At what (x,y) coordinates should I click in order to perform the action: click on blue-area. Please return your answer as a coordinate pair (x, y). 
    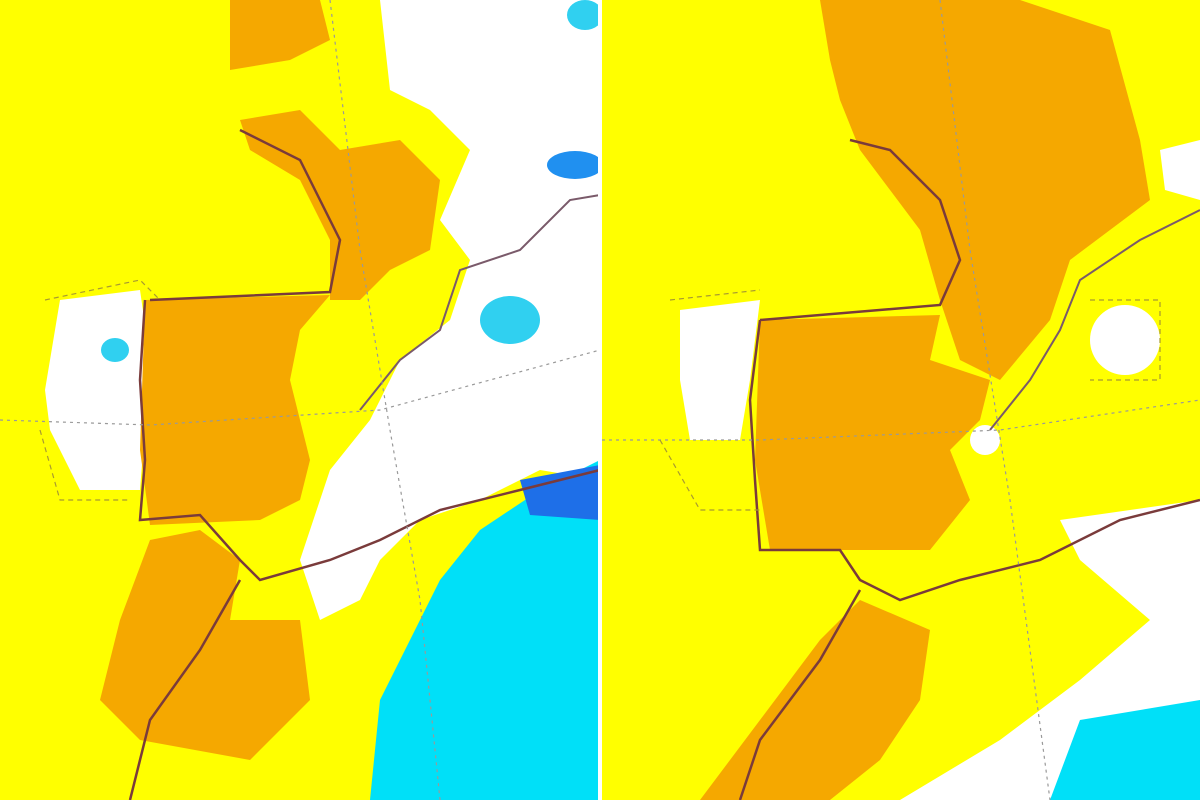
    Looking at the image, I should click on (560, 492).